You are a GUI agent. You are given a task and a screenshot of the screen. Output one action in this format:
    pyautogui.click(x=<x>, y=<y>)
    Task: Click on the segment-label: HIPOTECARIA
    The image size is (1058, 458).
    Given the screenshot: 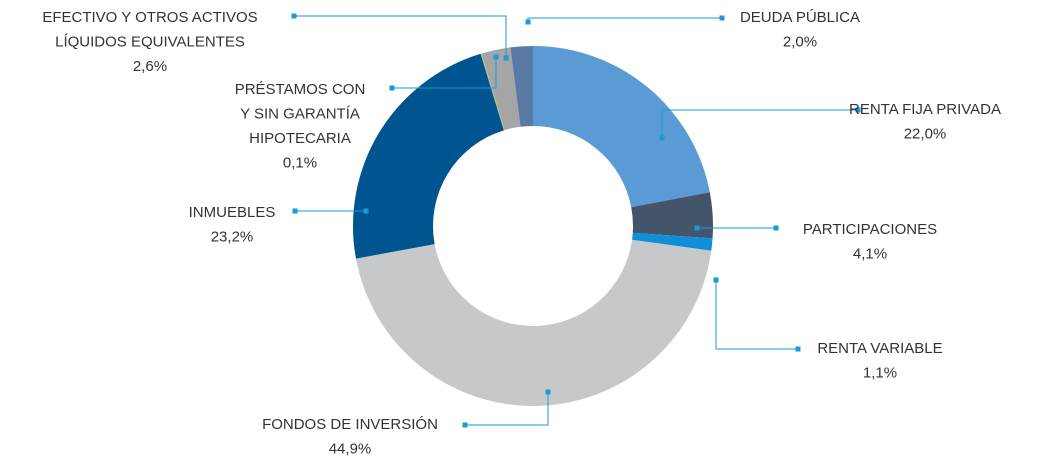 What is the action you would take?
    pyautogui.click(x=300, y=138)
    